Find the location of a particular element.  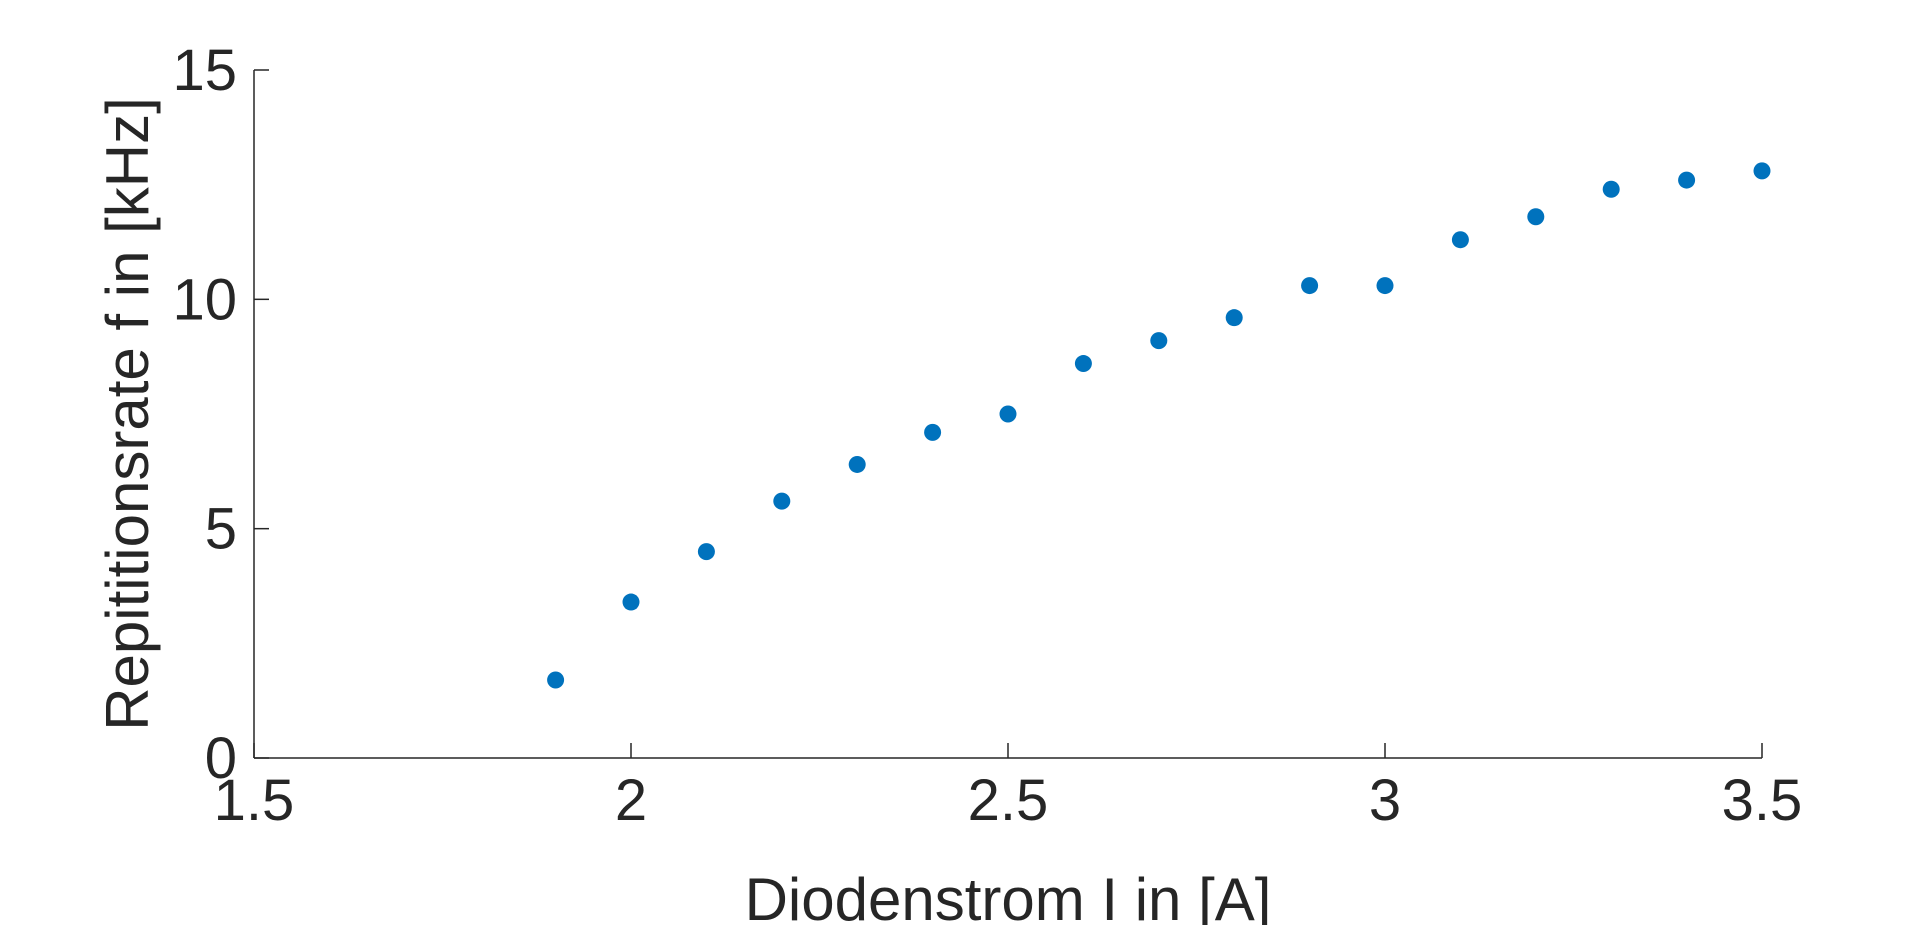

y-tick-label: 15 is located at coordinates (204, 70).